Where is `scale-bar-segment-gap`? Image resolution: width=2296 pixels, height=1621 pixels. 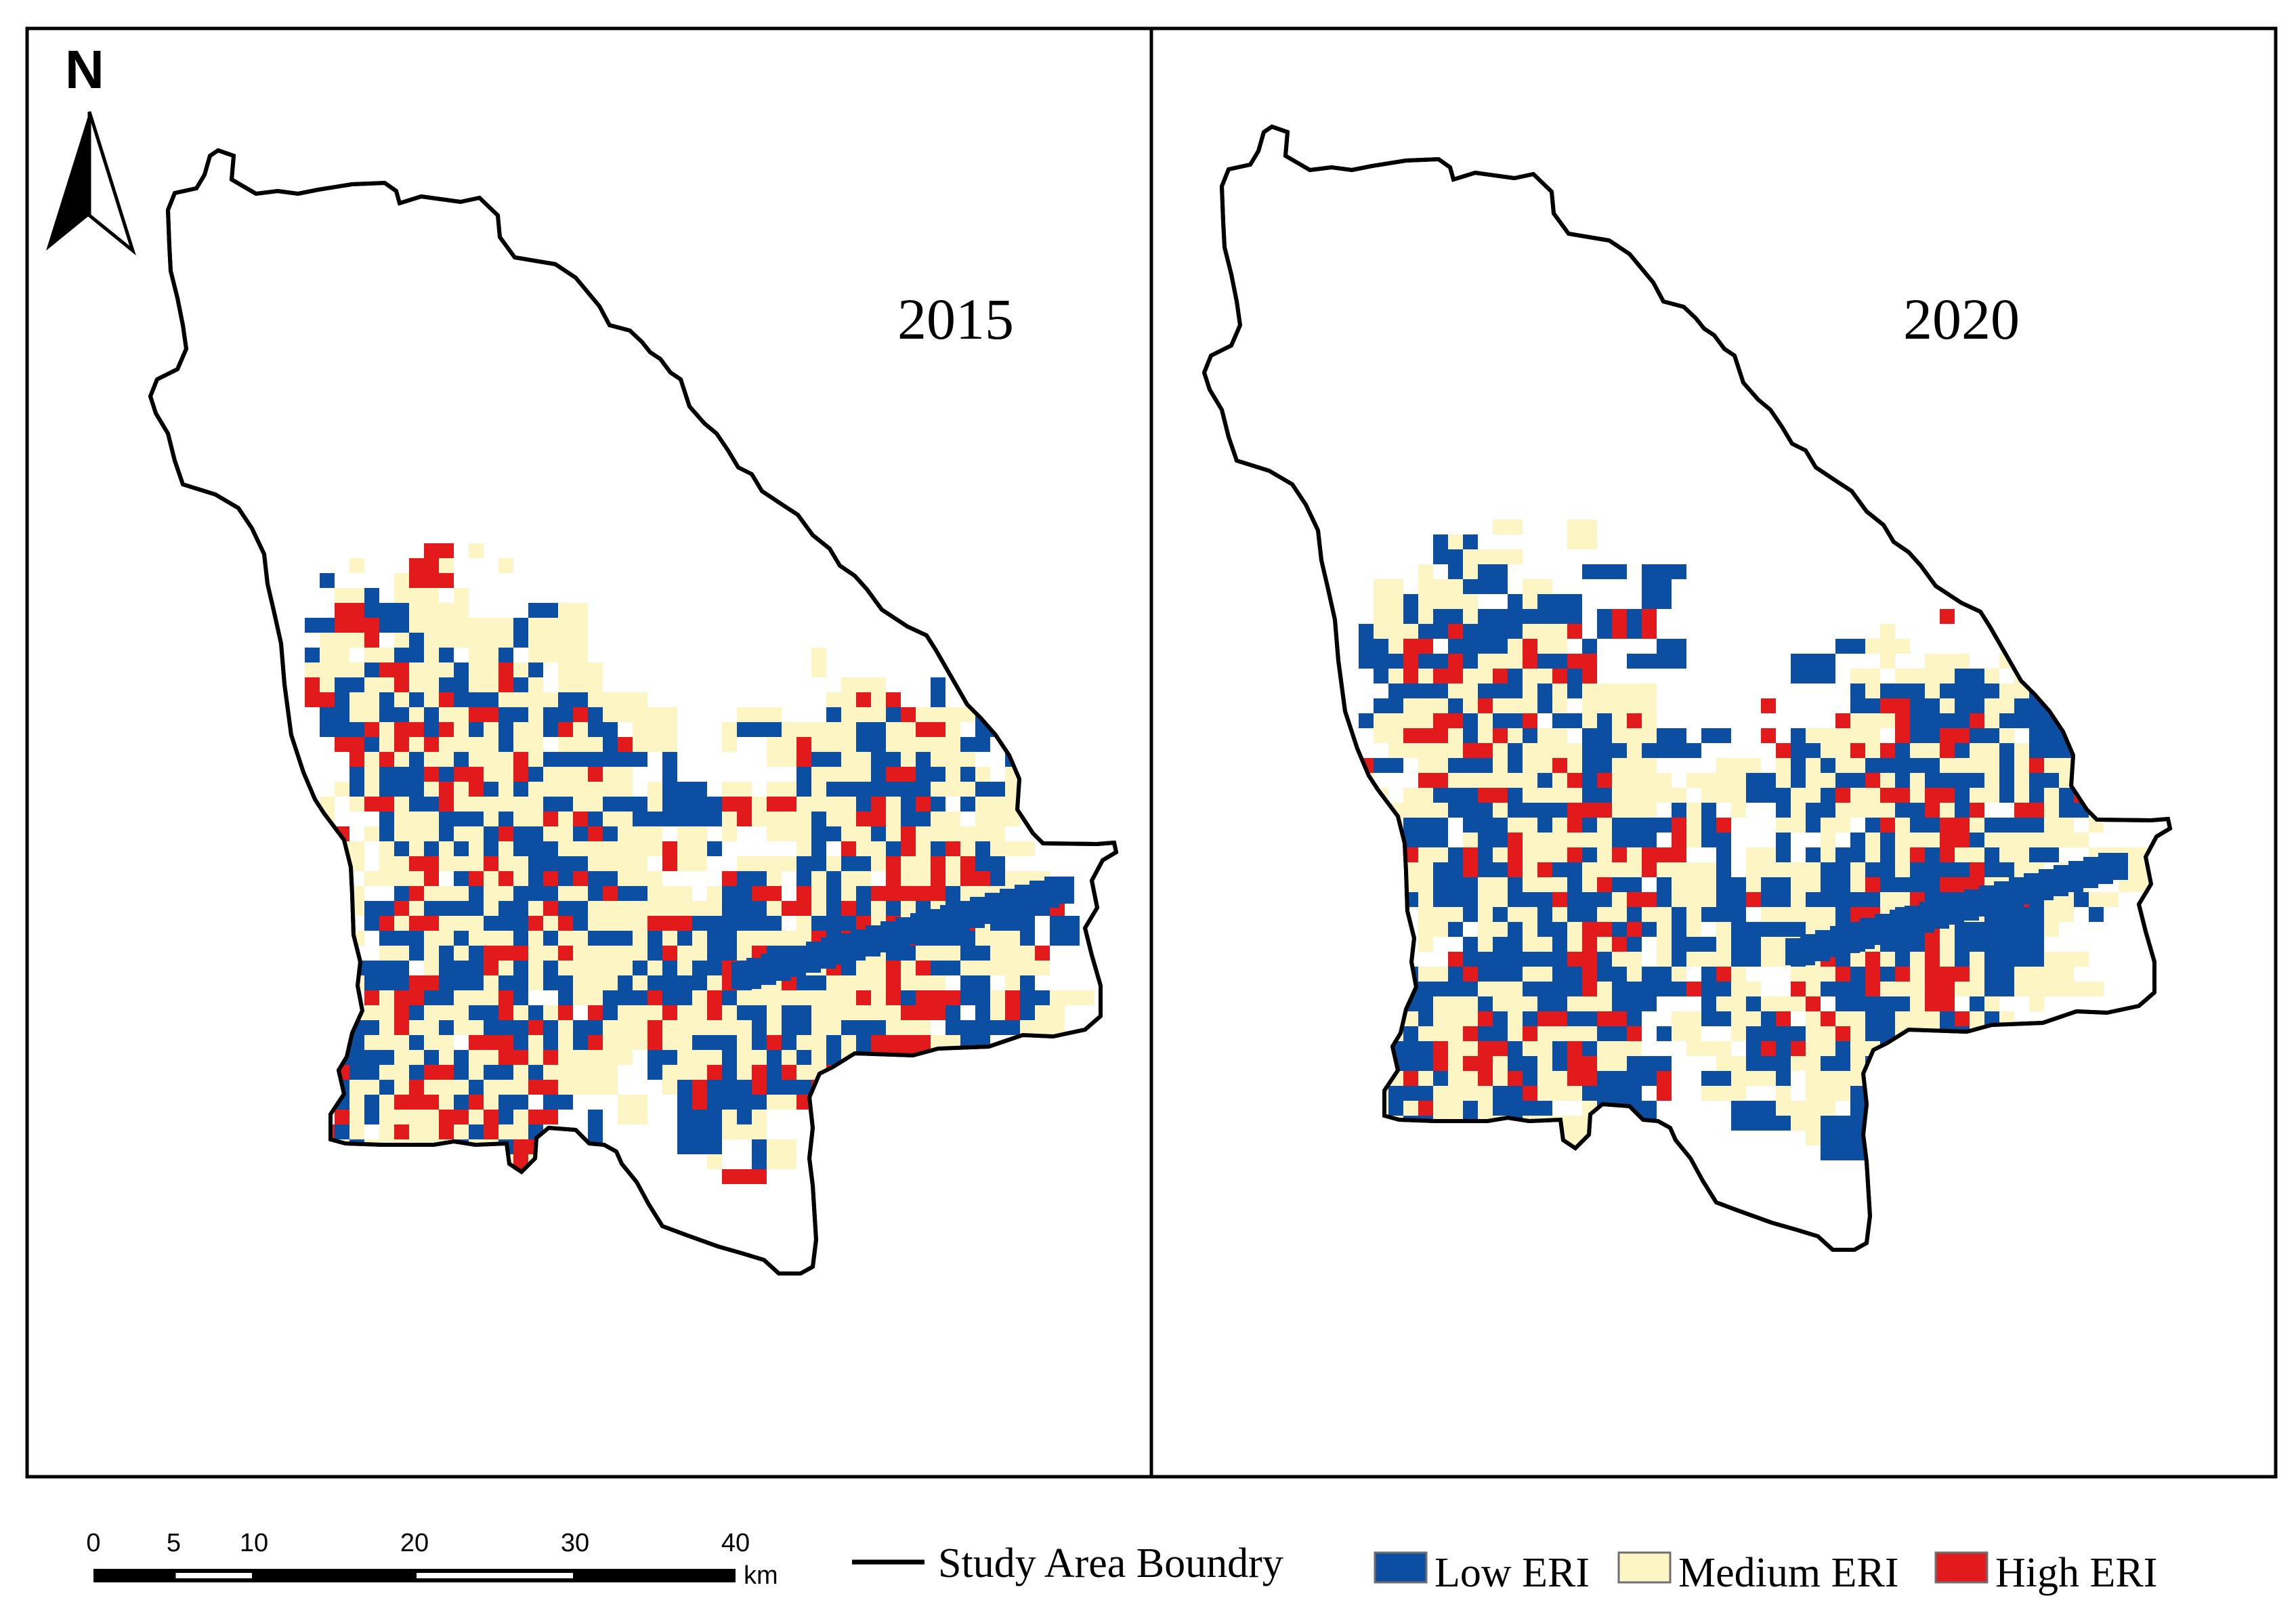 scale-bar-segment-gap is located at coordinates (495, 1575).